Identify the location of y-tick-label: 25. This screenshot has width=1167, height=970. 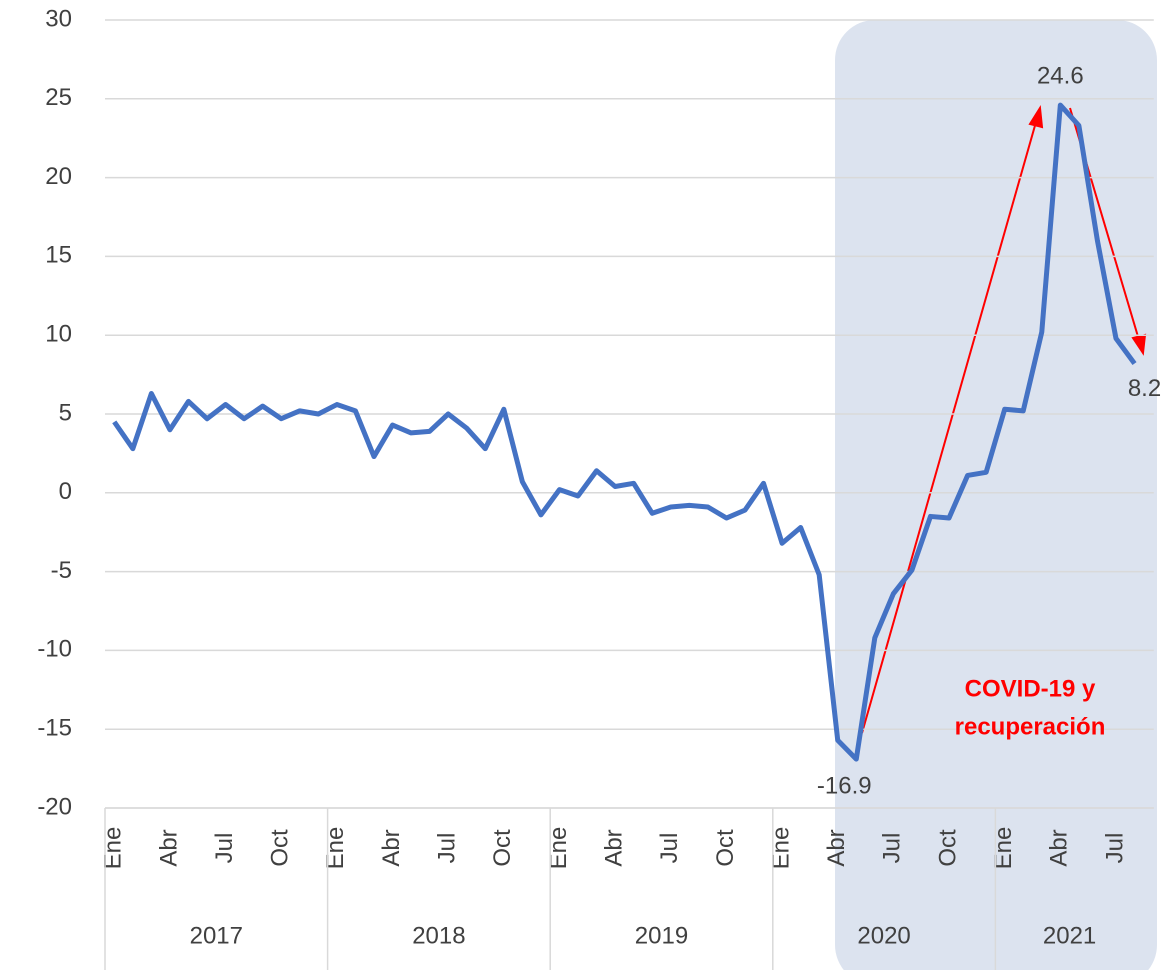
(58, 97).